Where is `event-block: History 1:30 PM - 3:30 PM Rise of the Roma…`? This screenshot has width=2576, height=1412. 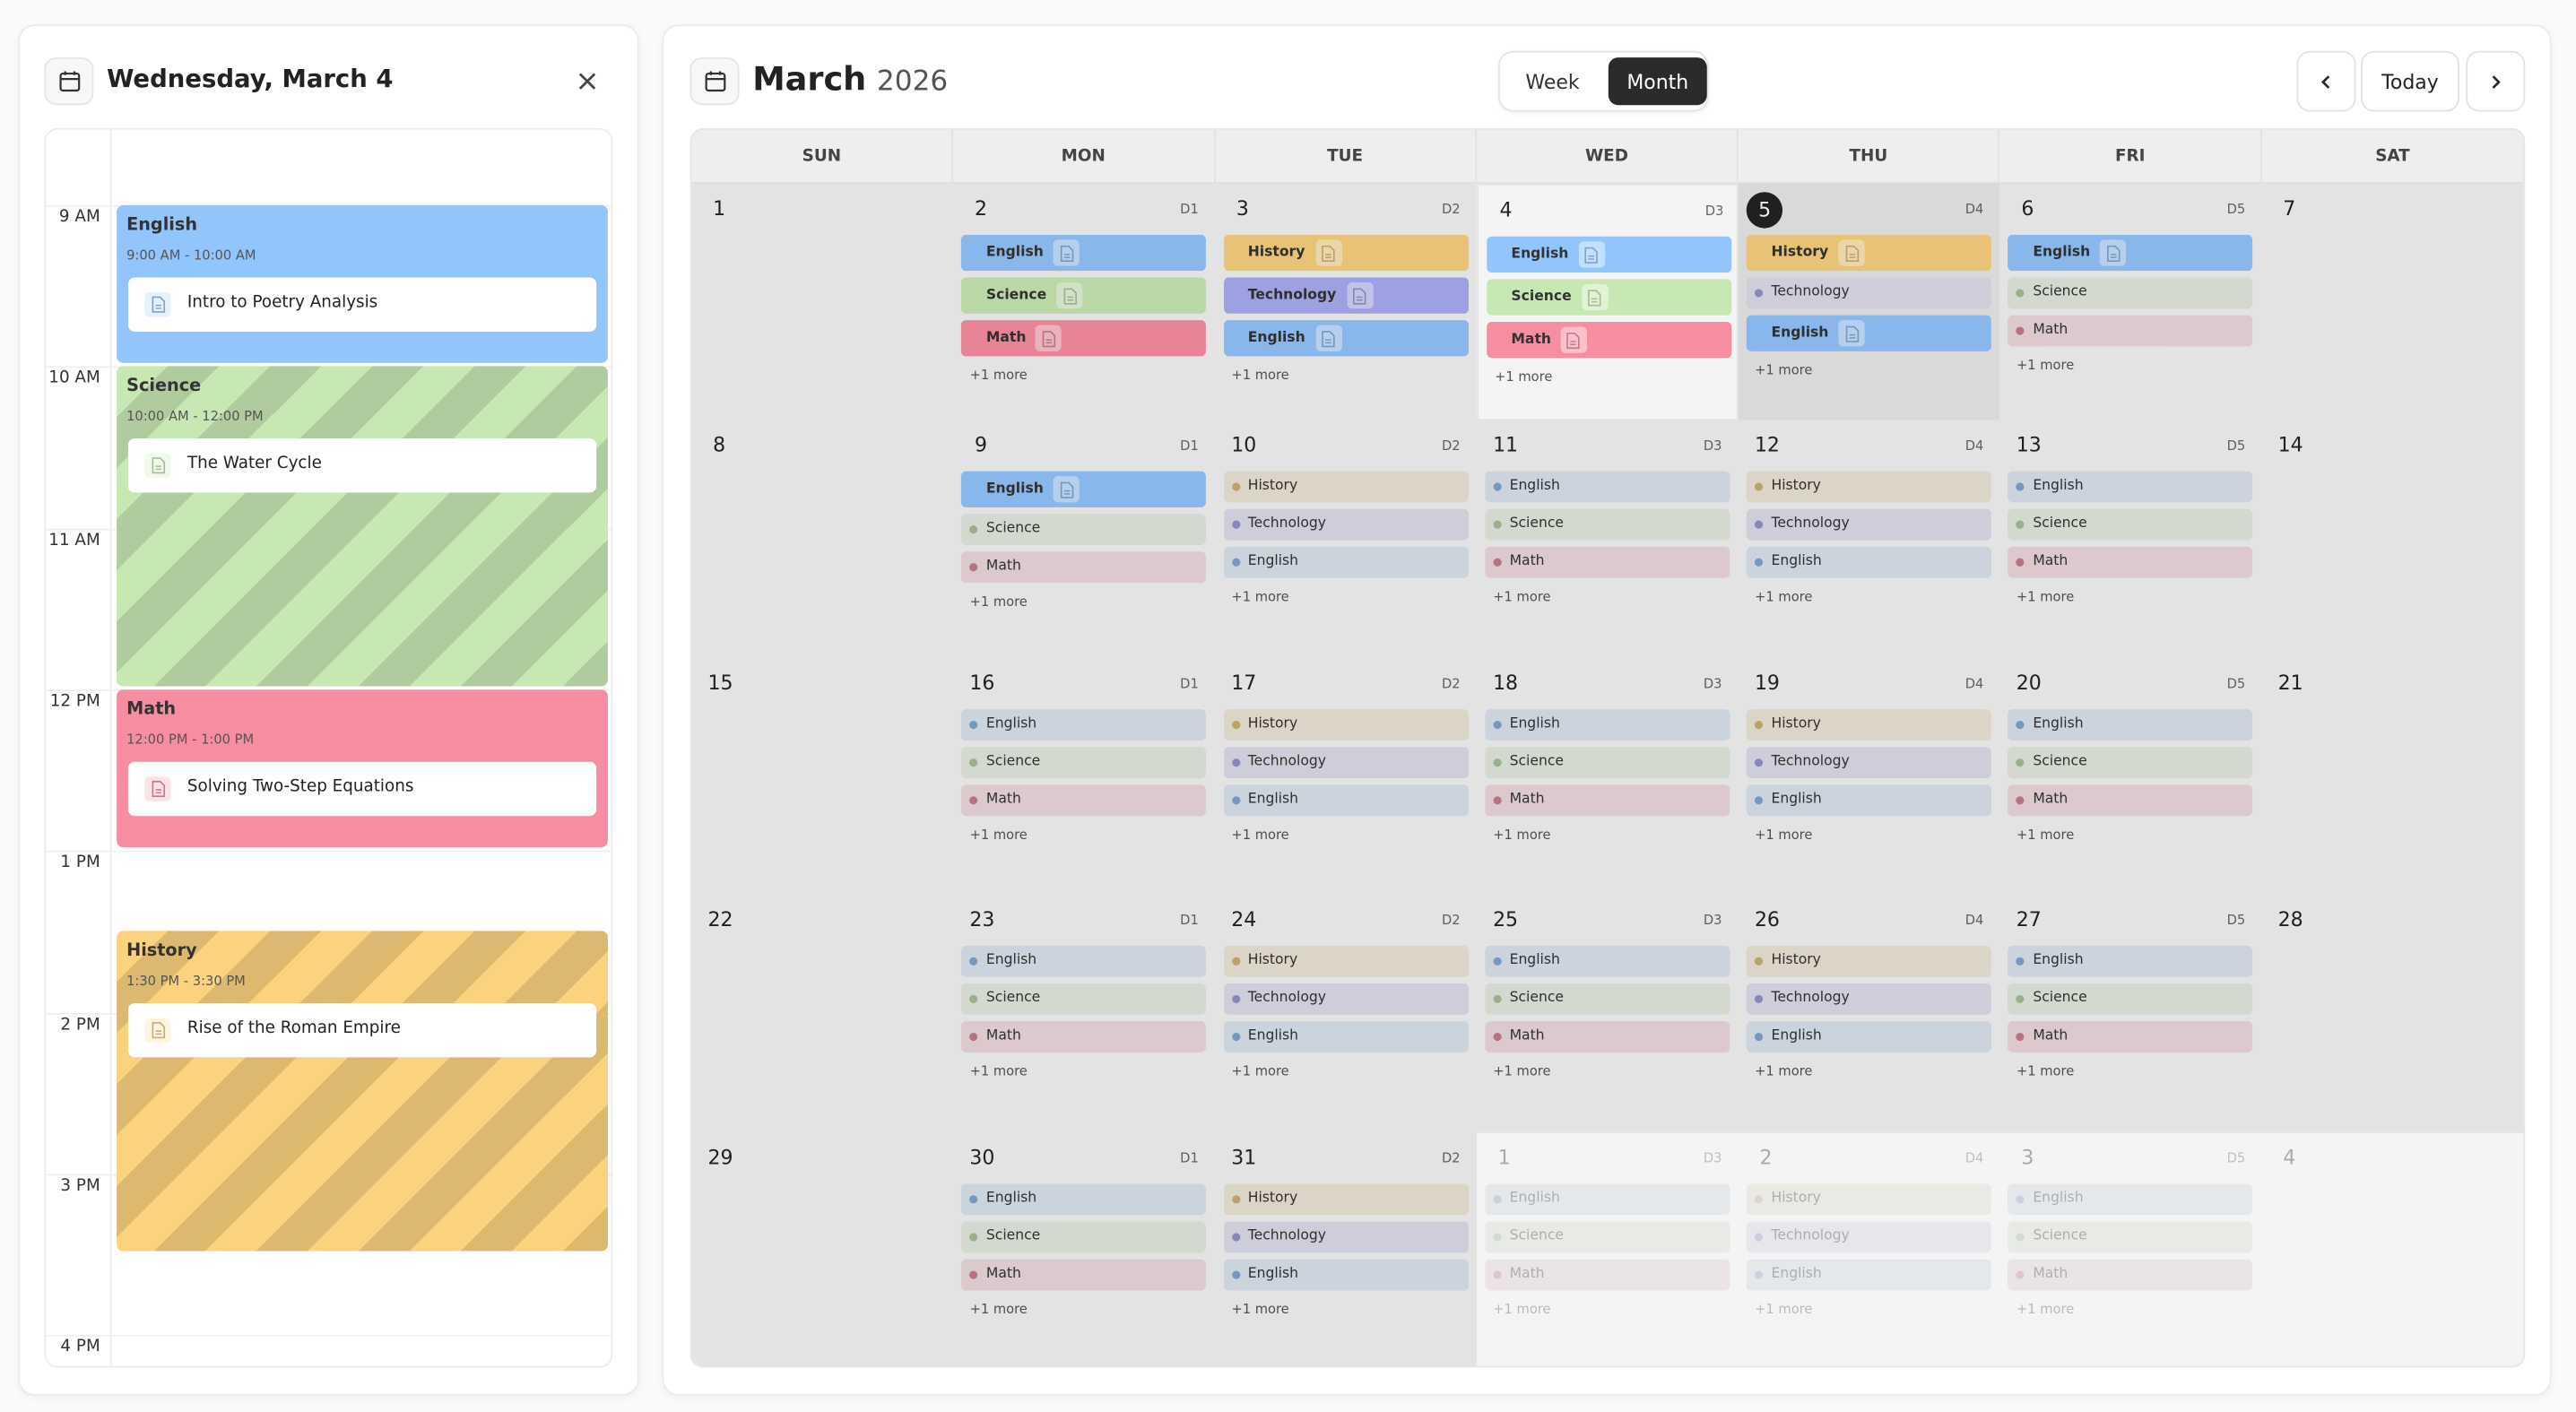 event-block: History 1:30 PM - 3:30 PM Rise of the Roma… is located at coordinates (362, 1091).